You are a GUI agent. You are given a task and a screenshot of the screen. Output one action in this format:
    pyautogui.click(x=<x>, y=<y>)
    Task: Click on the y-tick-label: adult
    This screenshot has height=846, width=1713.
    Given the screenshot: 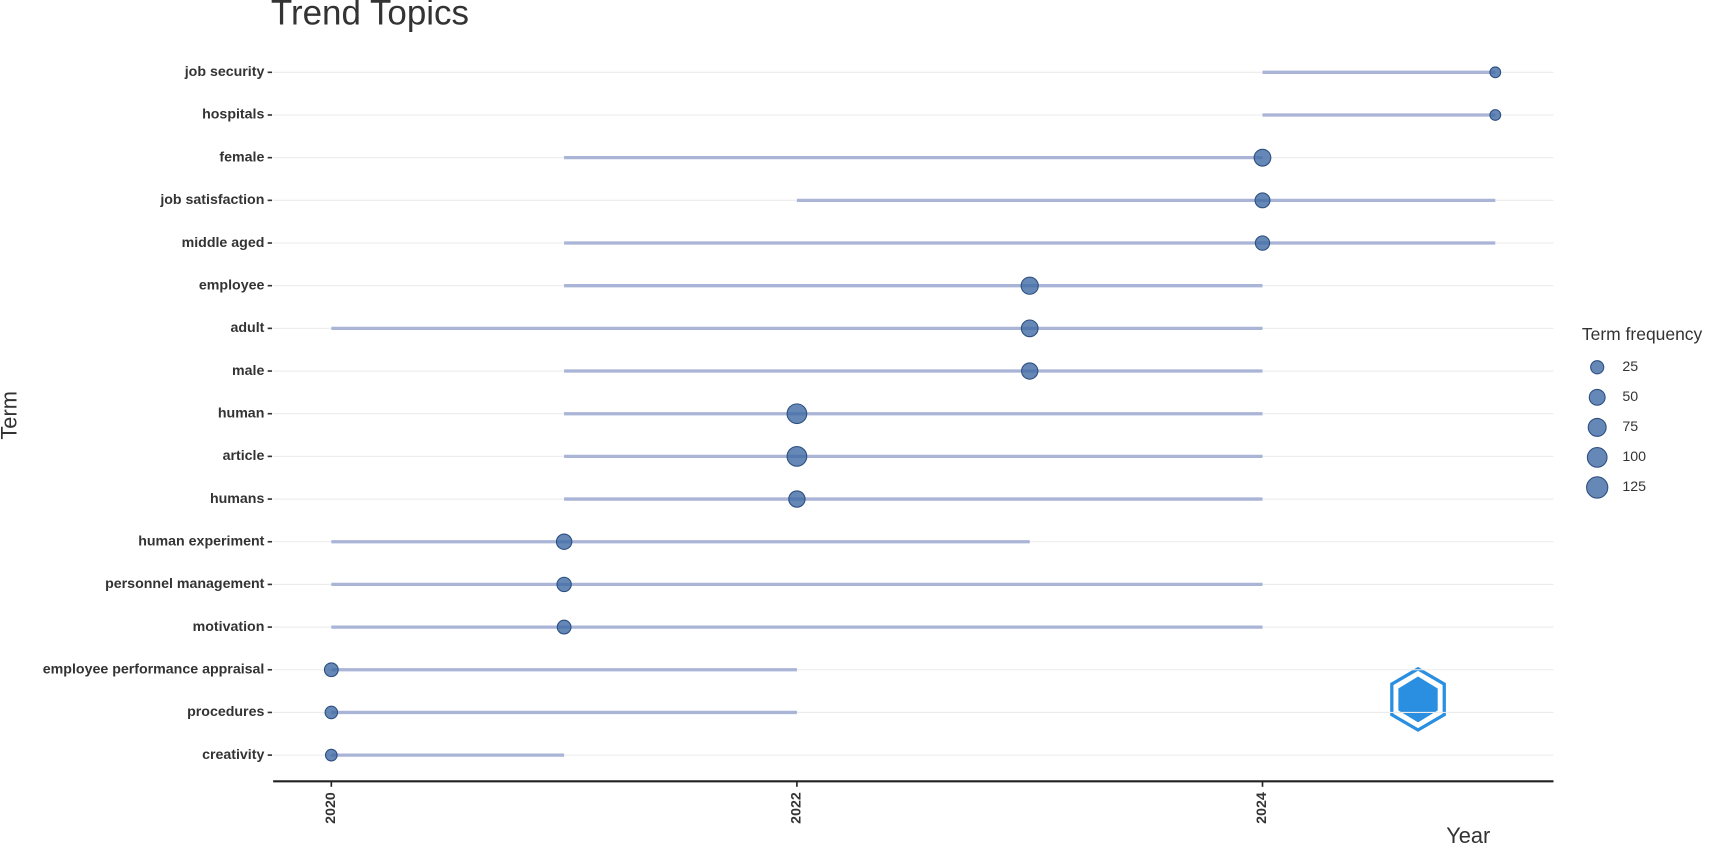 What is the action you would take?
    pyautogui.click(x=247, y=328)
    